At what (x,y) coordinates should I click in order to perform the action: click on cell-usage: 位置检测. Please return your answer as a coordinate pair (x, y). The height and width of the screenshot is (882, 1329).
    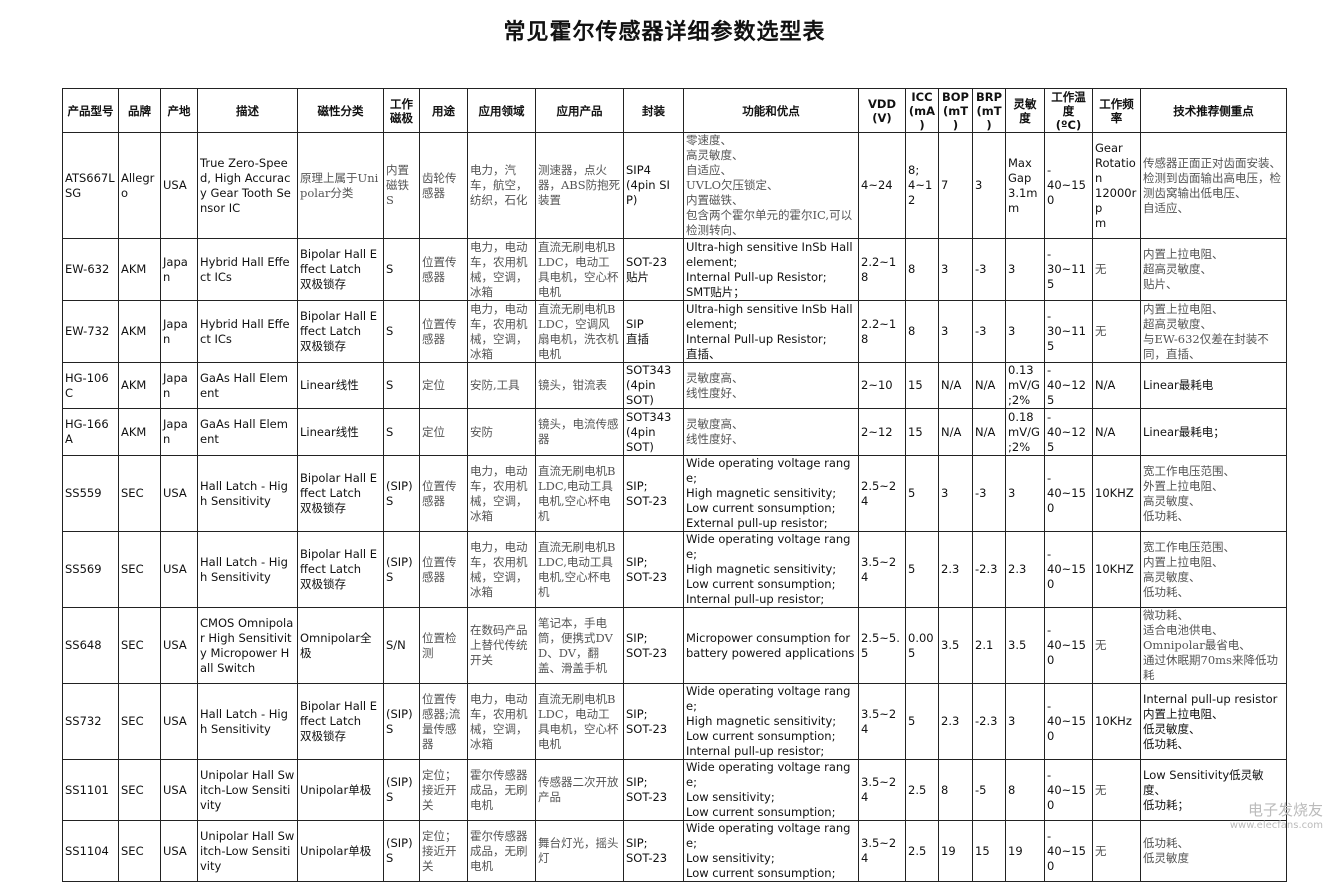
    Looking at the image, I should click on (443, 645).